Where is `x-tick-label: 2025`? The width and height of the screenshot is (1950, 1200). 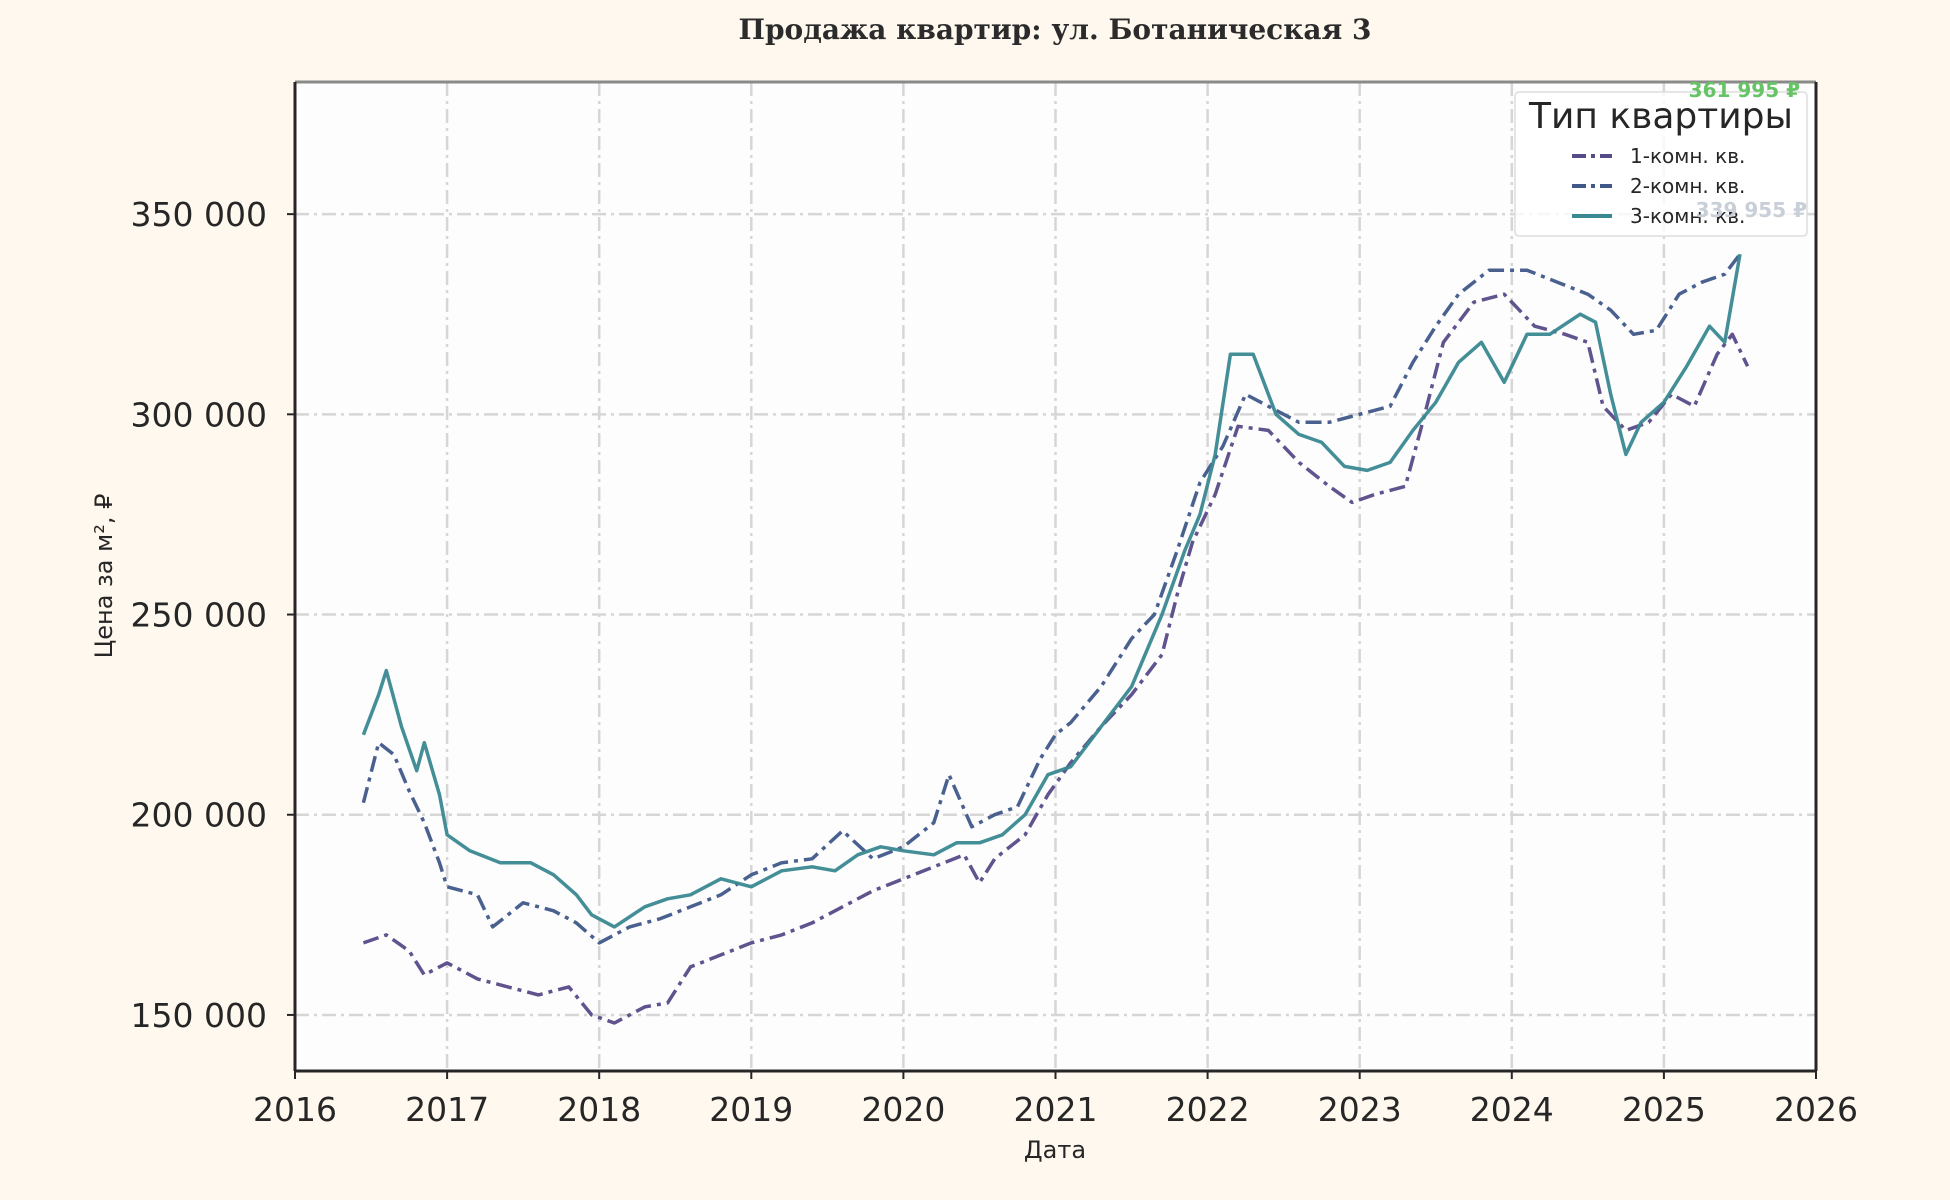
x-tick-label: 2025 is located at coordinates (1664, 1109).